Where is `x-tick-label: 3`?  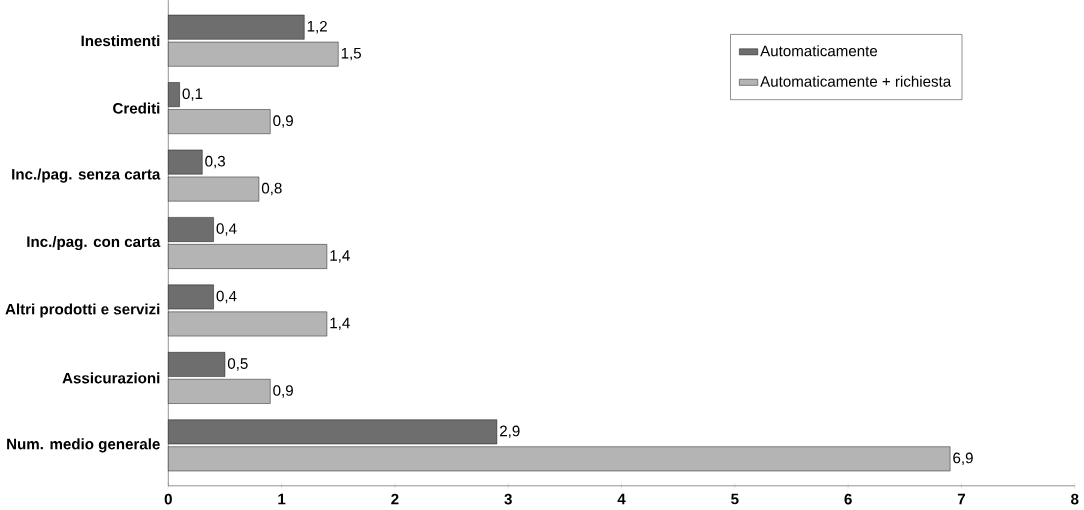
x-tick-label: 3 is located at coordinates (508, 499).